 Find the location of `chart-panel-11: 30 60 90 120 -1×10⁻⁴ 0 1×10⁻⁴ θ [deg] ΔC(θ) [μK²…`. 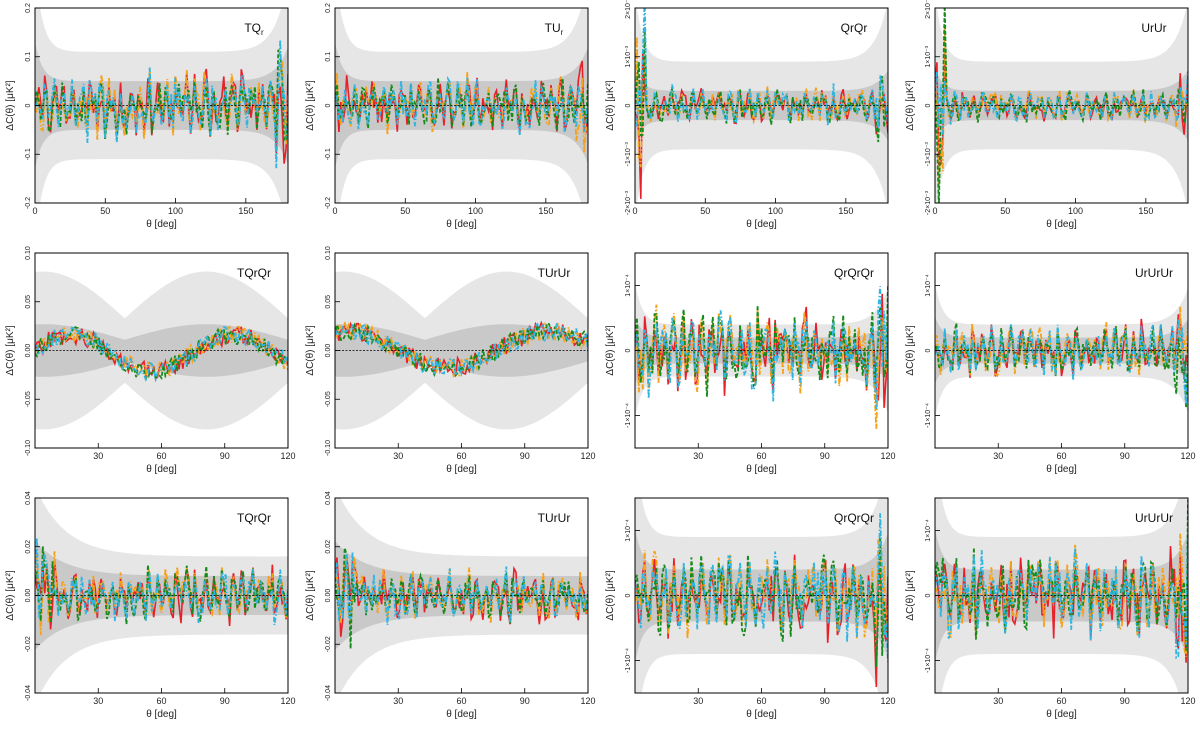

chart-panel-11: 30 60 90 120 -1×10⁻⁴ 0 1×10⁻⁴ θ [deg] ΔC(θ) [μK²… is located at coordinates (750, 611).